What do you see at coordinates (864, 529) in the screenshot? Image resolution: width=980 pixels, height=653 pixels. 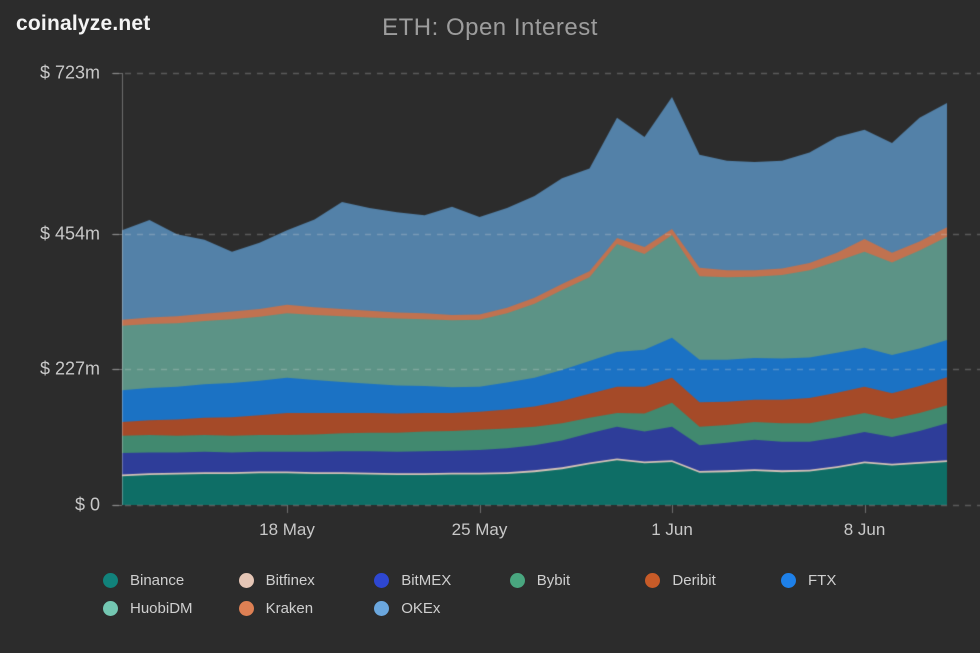 I see `x-axis-tick-label: 8 Jun` at bounding box center [864, 529].